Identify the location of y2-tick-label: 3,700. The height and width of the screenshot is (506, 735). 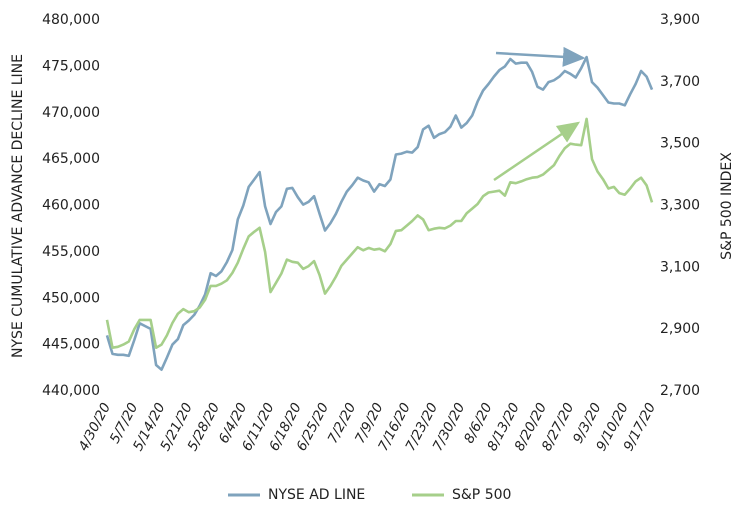
(680, 82).